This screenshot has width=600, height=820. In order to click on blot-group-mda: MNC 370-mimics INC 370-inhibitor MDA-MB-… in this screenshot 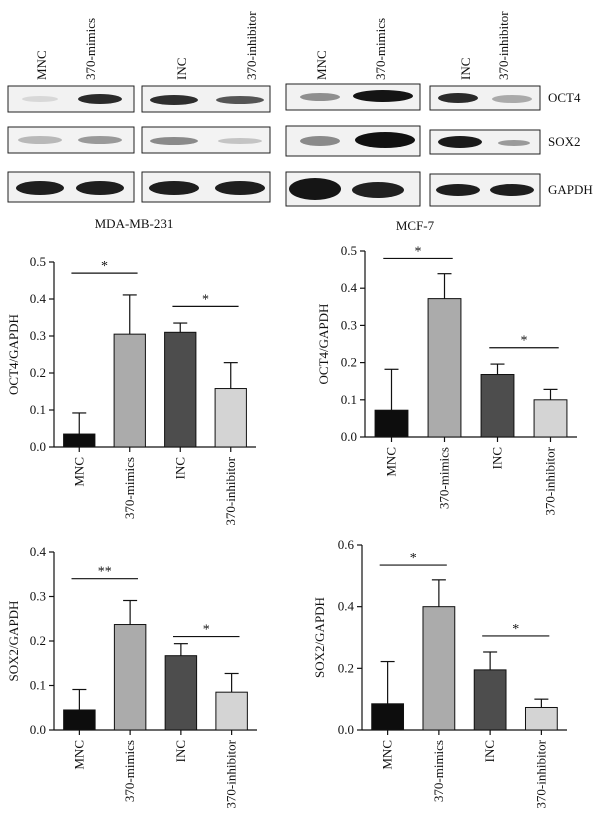, I will do `click(139, 121)`.